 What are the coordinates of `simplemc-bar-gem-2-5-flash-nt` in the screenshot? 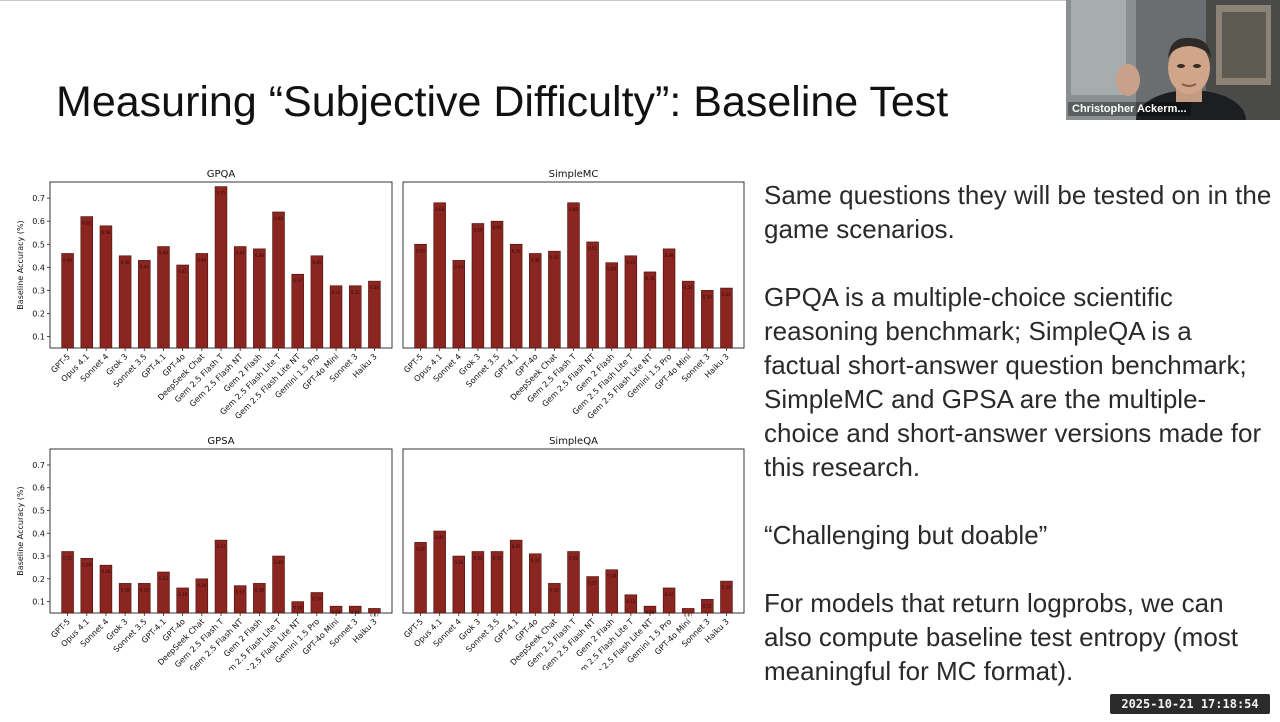 It's located at (592, 295).